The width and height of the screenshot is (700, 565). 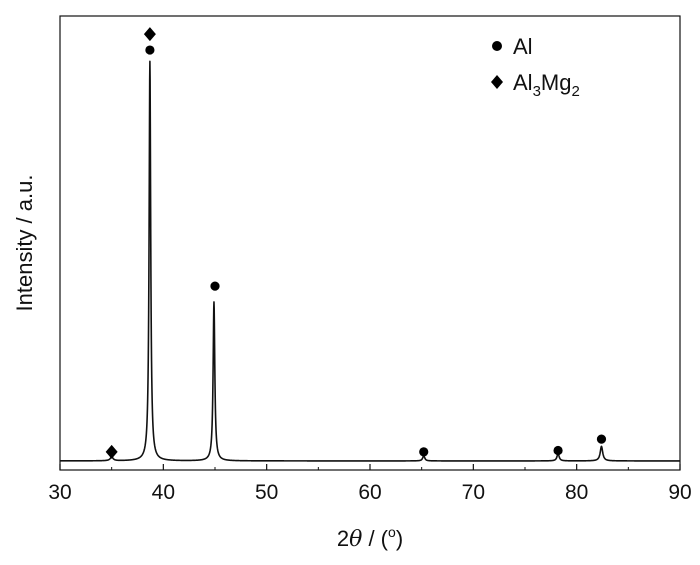 I want to click on x-axis-title: 2θ / (o), so click(x=370, y=538).